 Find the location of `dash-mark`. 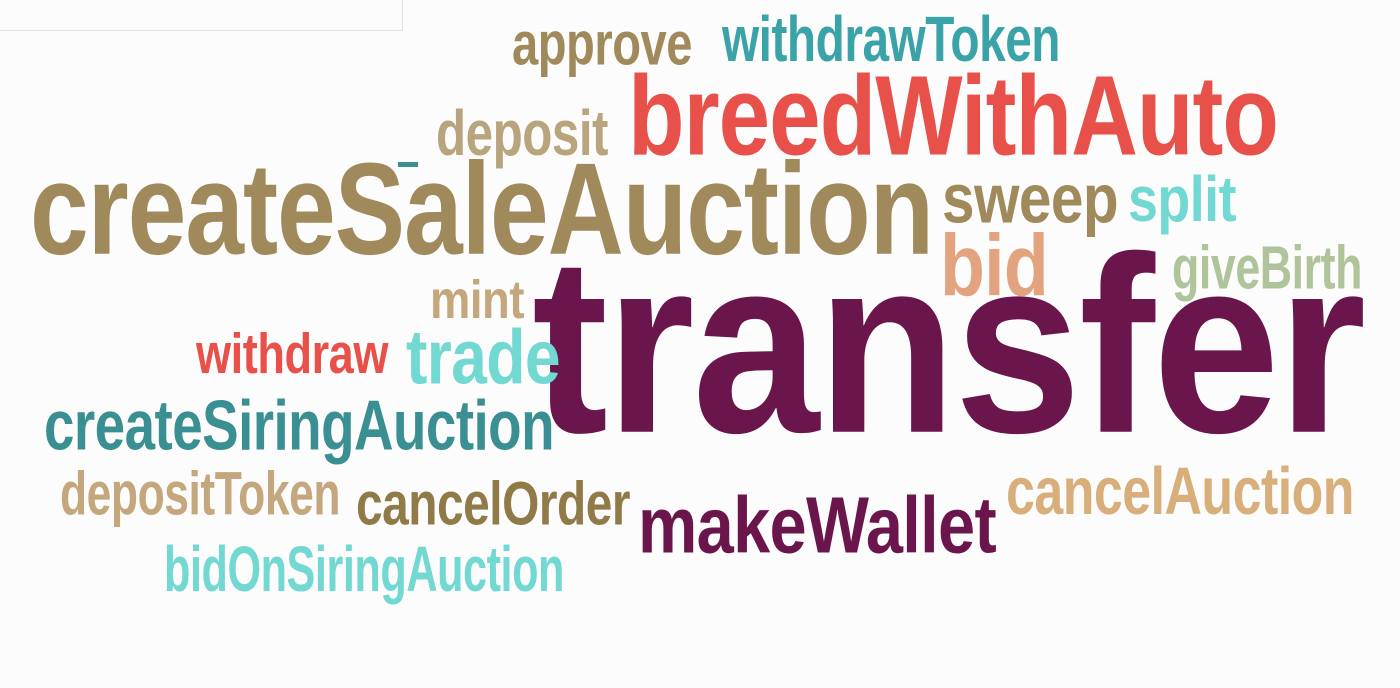

dash-mark is located at coordinates (408, 164).